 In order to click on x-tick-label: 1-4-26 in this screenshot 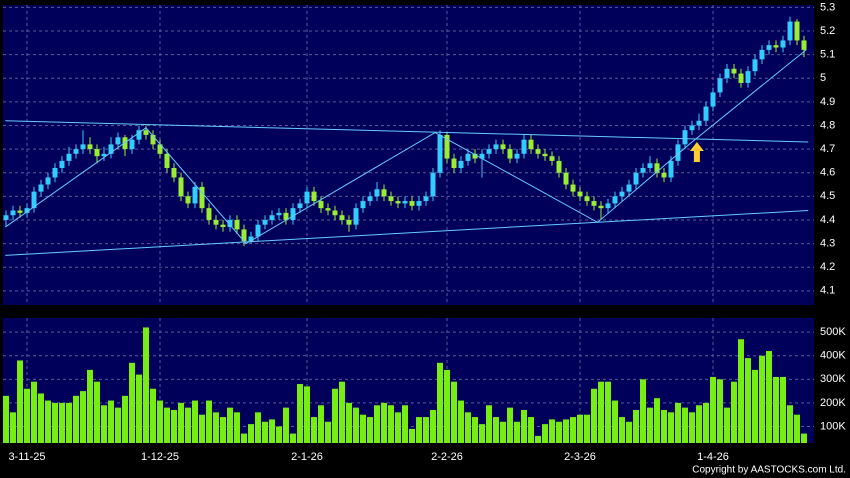, I will do `click(713, 457)`.